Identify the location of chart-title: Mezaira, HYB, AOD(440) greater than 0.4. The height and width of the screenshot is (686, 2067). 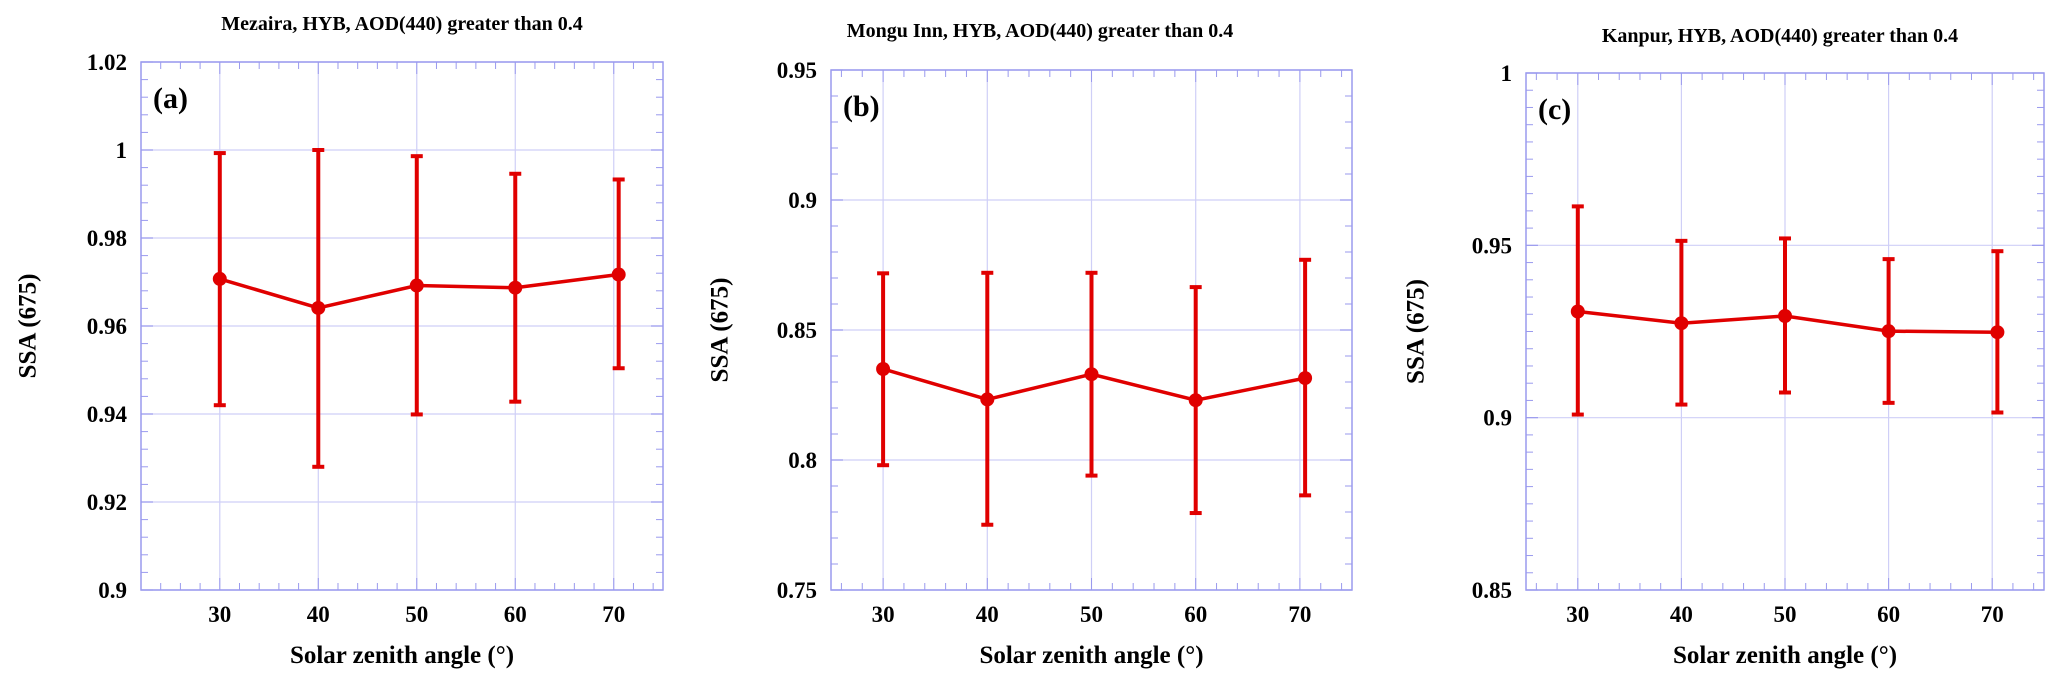
(401, 24).